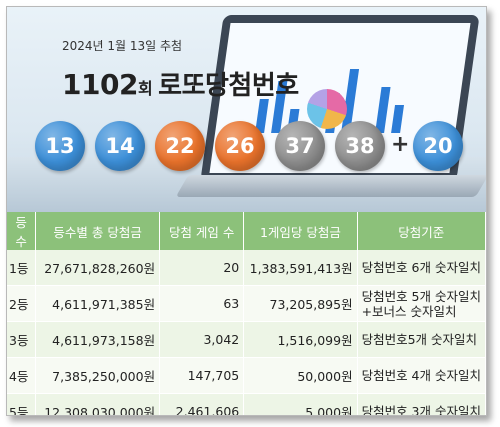 The width and height of the screenshot is (500, 427). What do you see at coordinates (98, 339) in the screenshot?
I see `cell-total: 4,611,973,158원` at bounding box center [98, 339].